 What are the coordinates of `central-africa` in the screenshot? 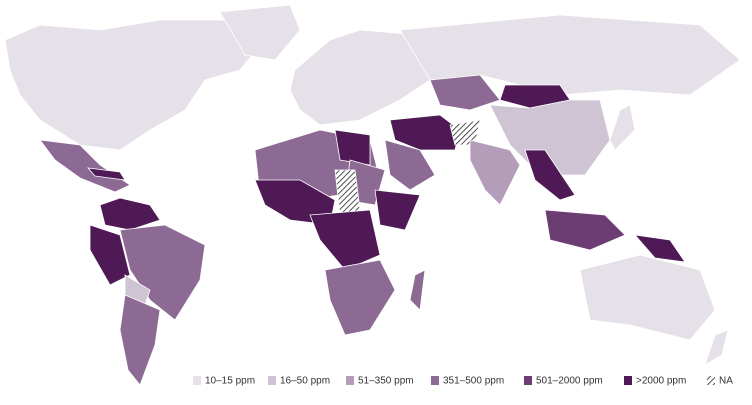 It's located at (345, 240).